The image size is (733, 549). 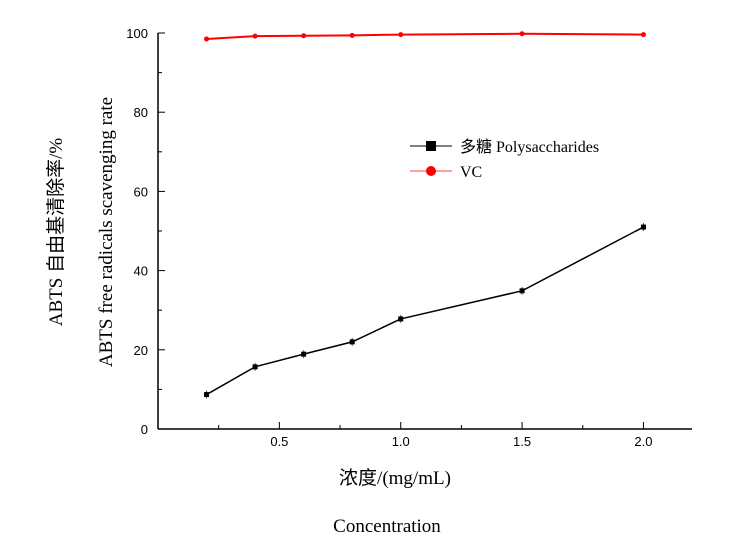 I want to click on y-axis-label-cn: ABTS 自由基清除率/%, so click(x=56, y=232).